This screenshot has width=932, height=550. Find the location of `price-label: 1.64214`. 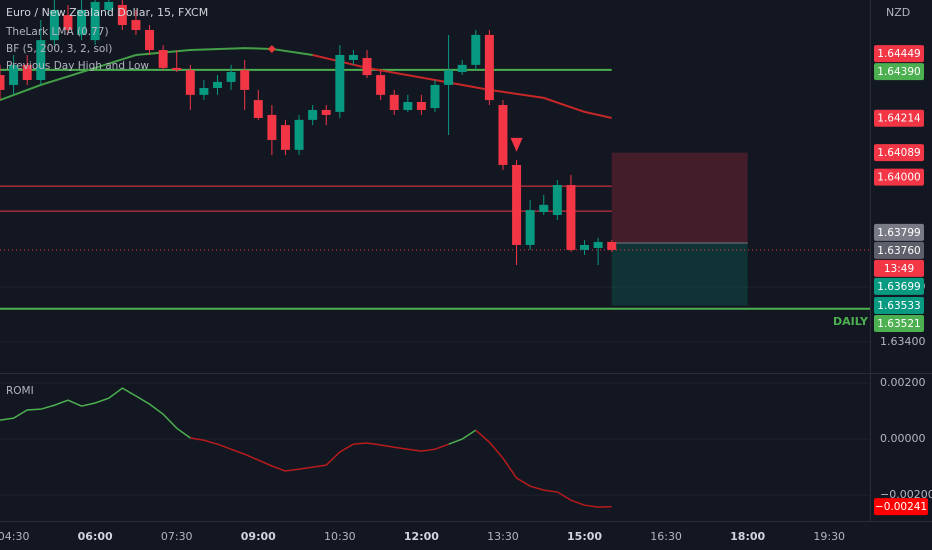

price-label: 1.64214 is located at coordinates (899, 119).